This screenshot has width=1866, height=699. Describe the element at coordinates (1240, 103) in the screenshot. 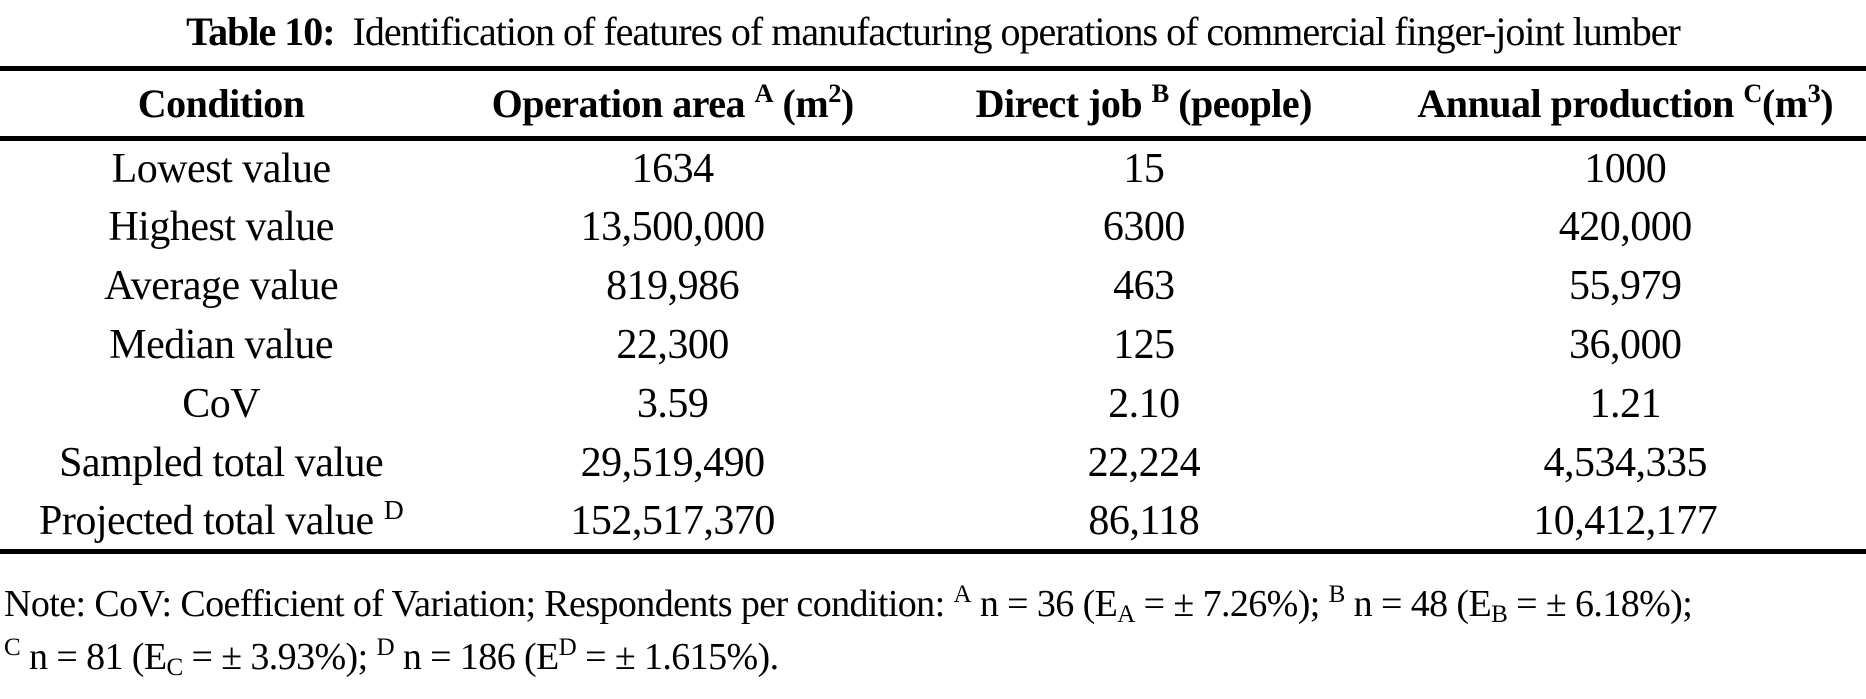

I see `text-segment: (people)` at that location.